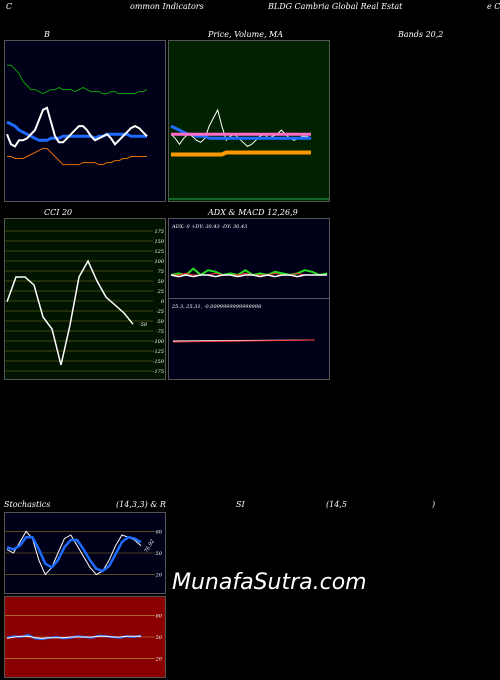 The height and width of the screenshot is (680, 500). I want to click on rsi-tick-label: 20, so click(159, 660).